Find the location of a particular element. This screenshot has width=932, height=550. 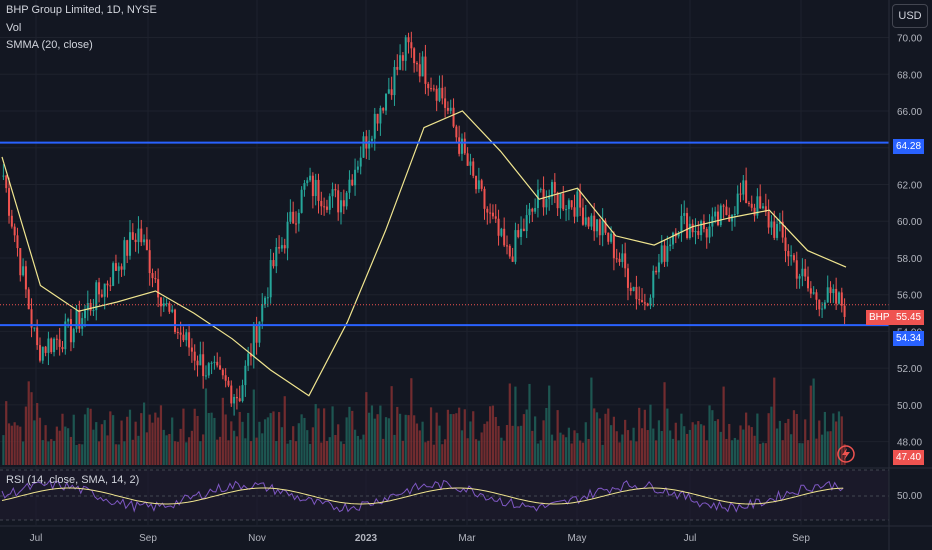

rsi-legend: RSI (14, close, SMA, 14, 2) is located at coordinates (73, 480).